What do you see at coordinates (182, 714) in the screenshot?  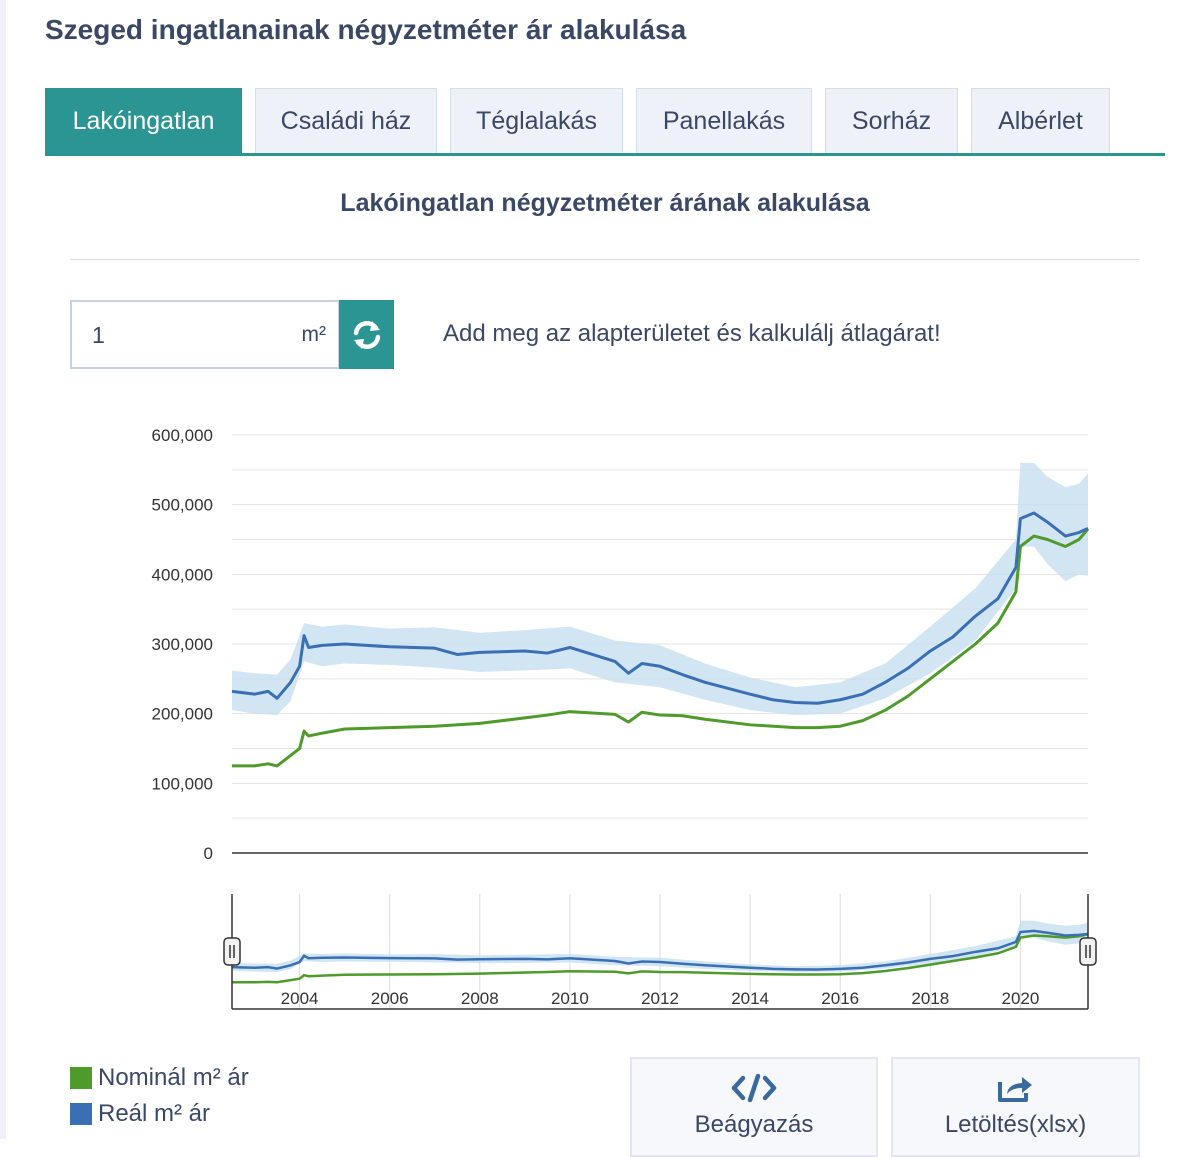 I see `y-tick-label: 200,000` at bounding box center [182, 714].